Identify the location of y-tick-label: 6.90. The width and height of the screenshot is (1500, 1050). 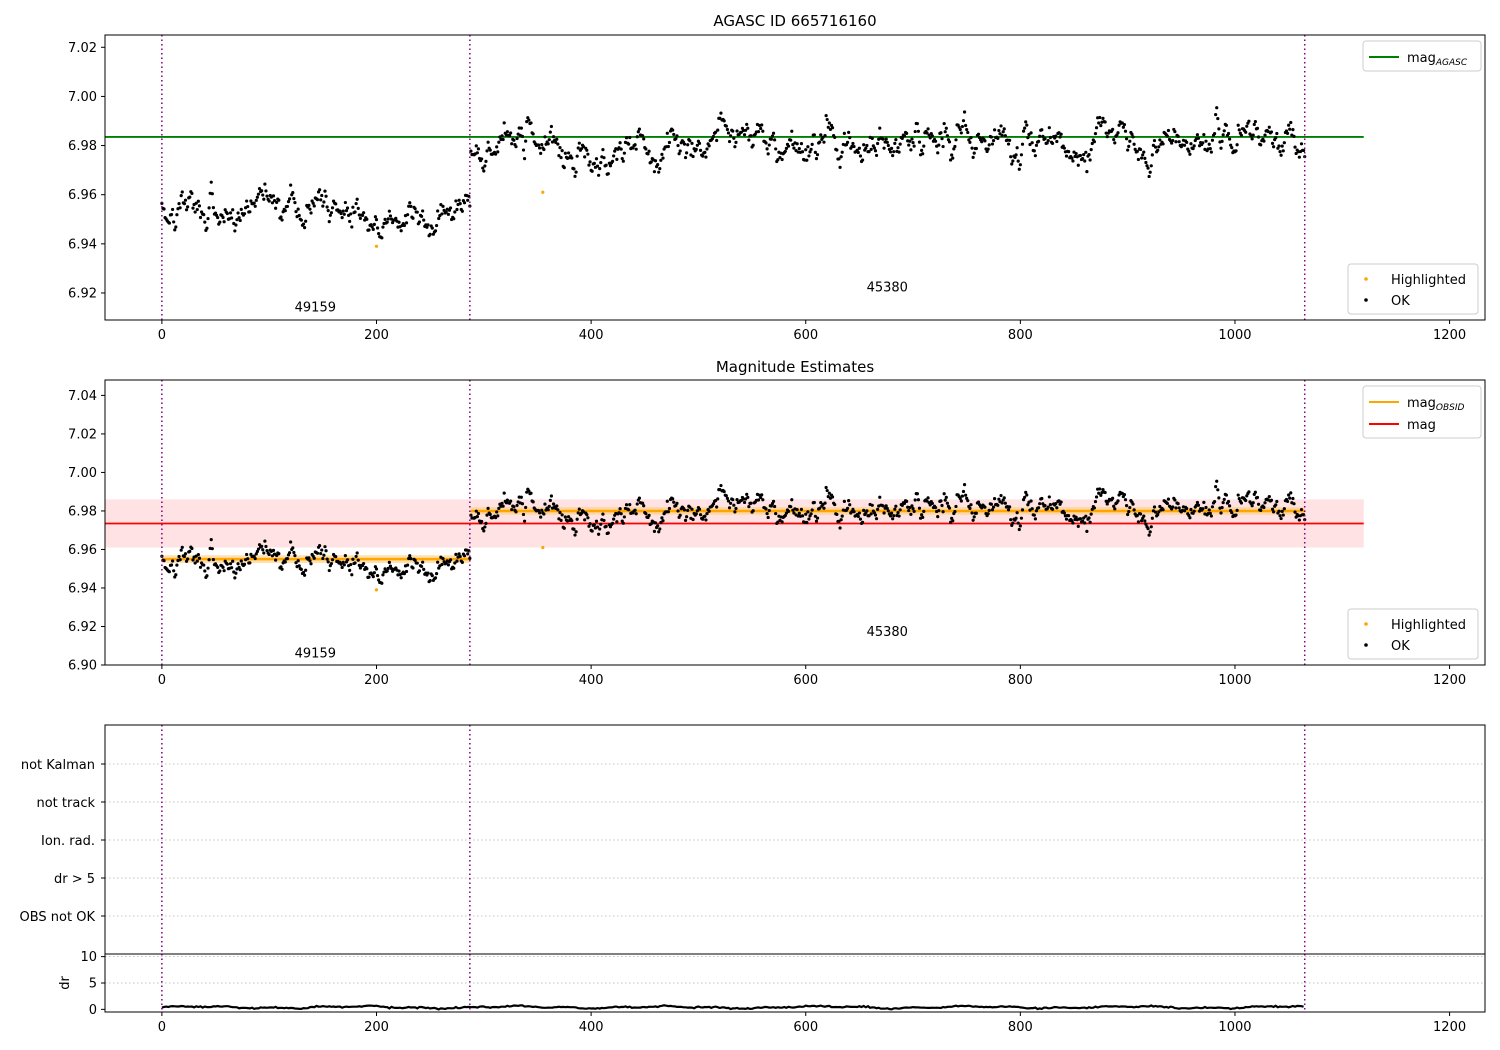
(82, 666).